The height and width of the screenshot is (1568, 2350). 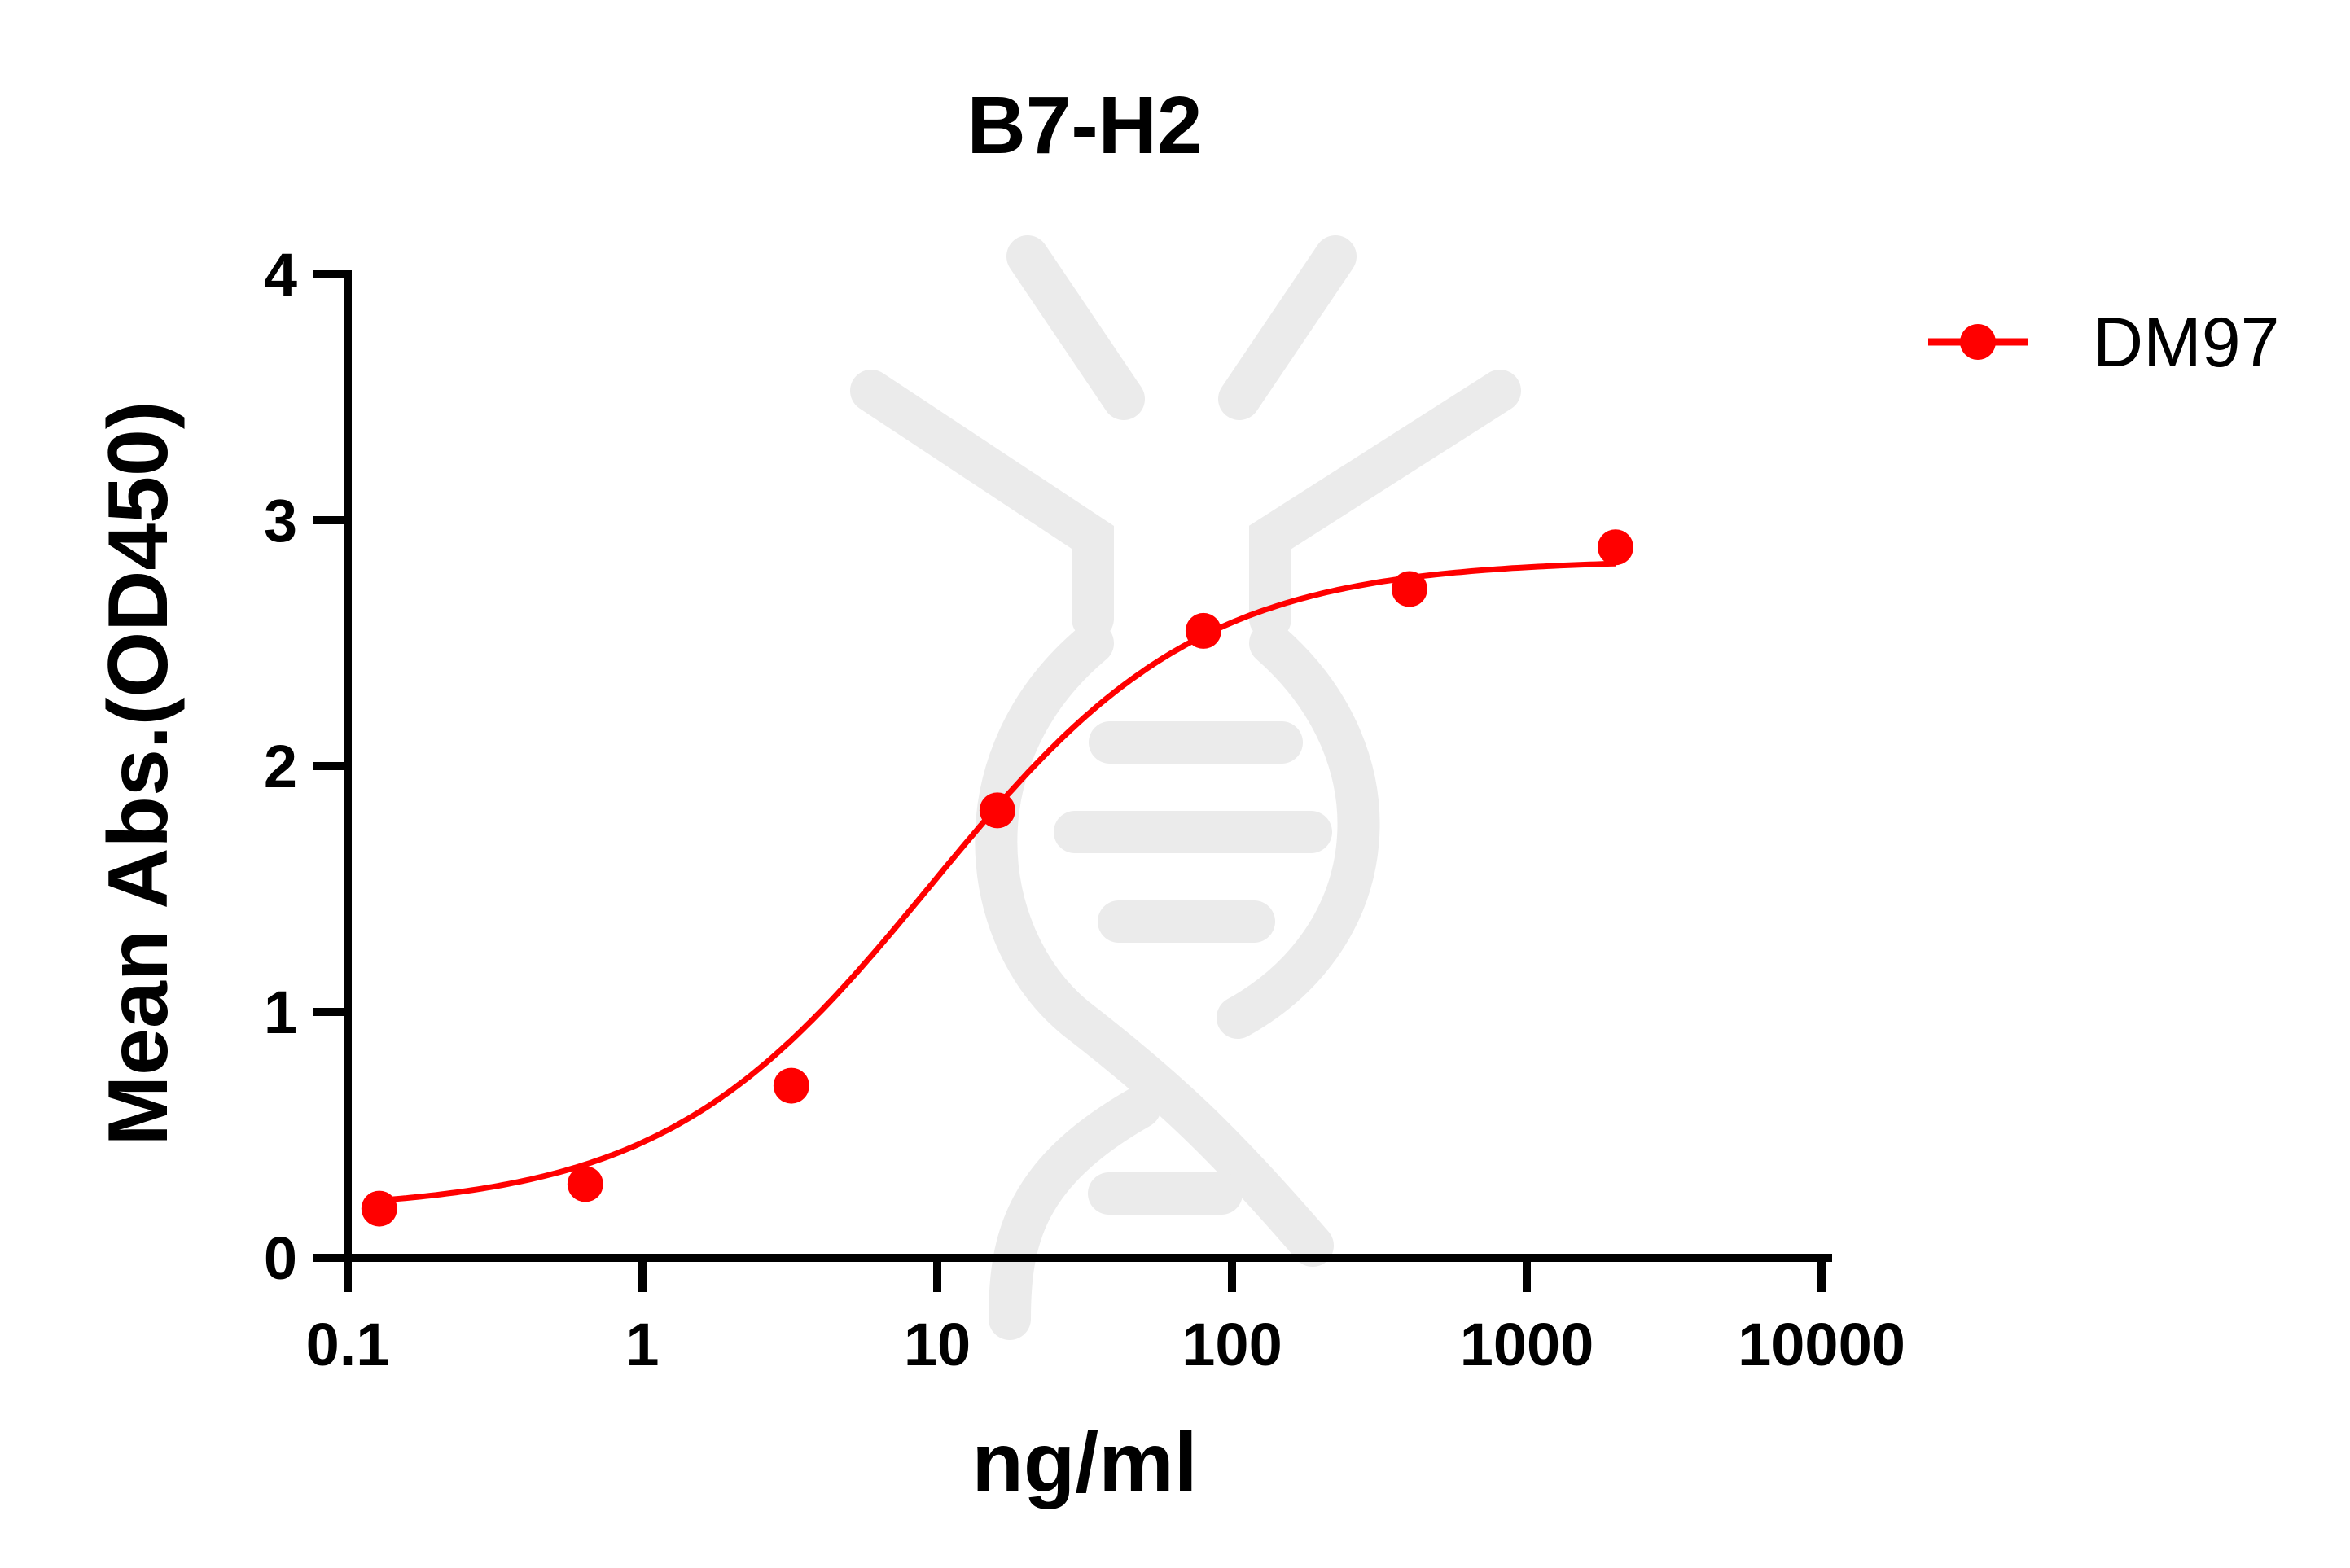 What do you see at coordinates (1084, 1463) in the screenshot?
I see `x-axis-title: ng/ml` at bounding box center [1084, 1463].